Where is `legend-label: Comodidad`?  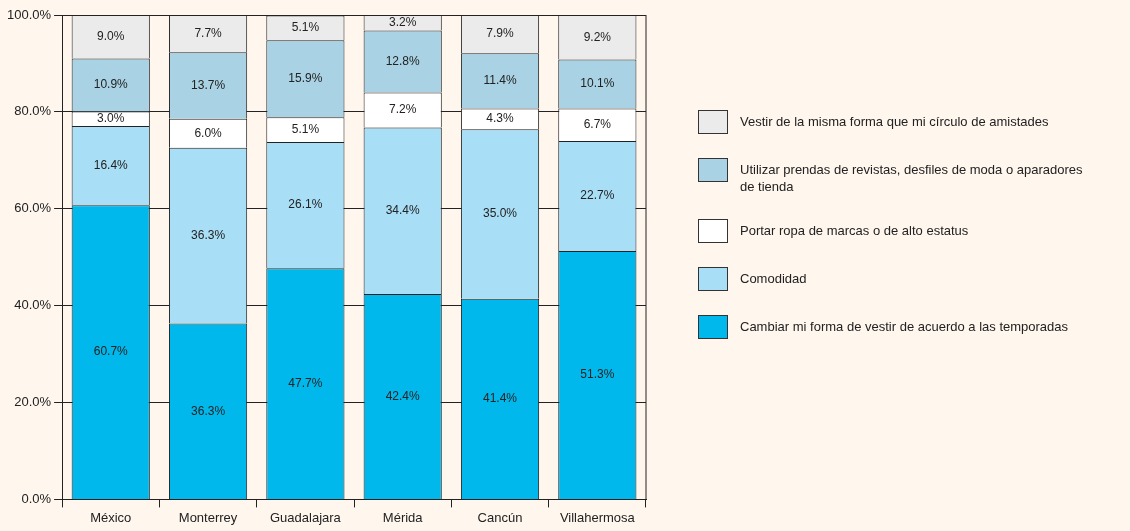 legend-label: Comodidad is located at coordinates (773, 278).